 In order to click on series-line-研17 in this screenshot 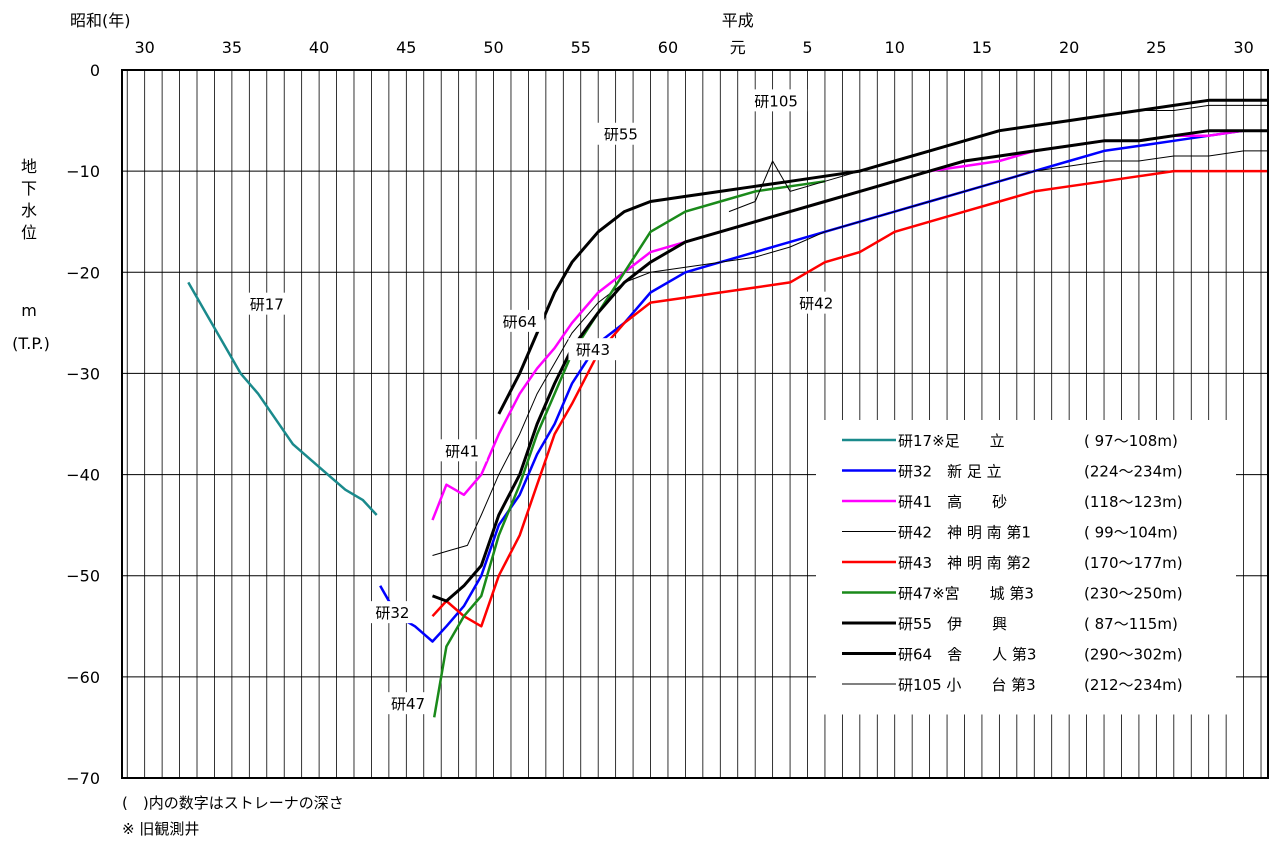, I will do `click(282, 398)`.